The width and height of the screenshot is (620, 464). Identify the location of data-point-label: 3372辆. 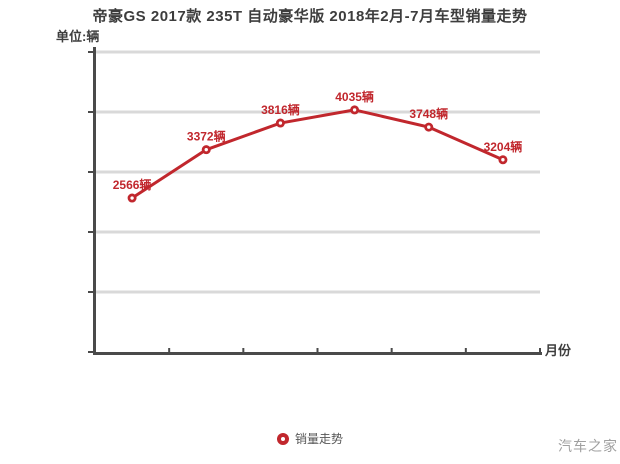
(206, 136).